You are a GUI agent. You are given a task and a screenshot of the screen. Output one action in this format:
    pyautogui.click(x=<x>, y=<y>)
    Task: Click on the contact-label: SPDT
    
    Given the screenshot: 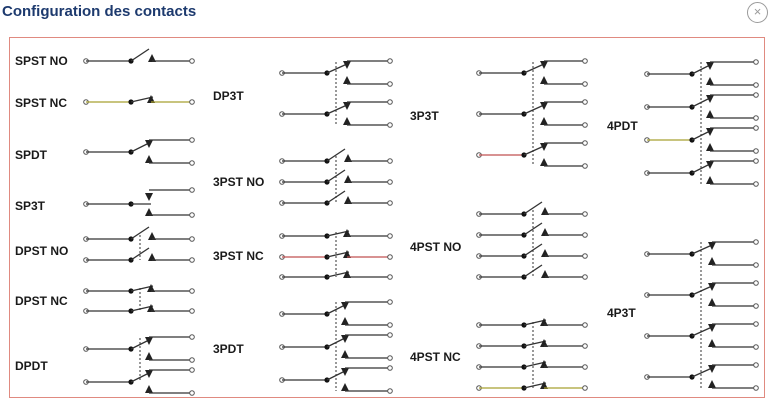 What is the action you would take?
    pyautogui.click(x=31, y=155)
    